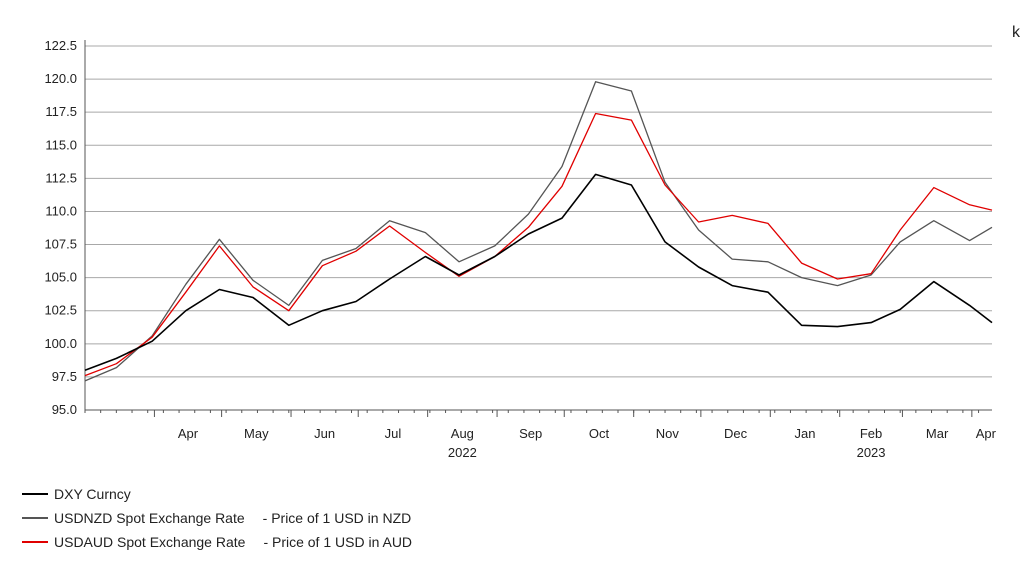 The image size is (1022, 574). Describe the element at coordinates (92, 494) in the screenshot. I see `legend-label-dxy: DXY Curncy` at that location.